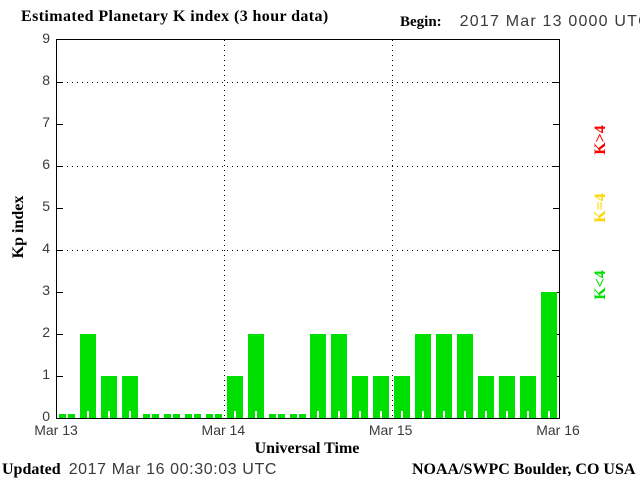 The height and width of the screenshot is (480, 640). I want to click on y-axis-label: Kp index, so click(18, 227).